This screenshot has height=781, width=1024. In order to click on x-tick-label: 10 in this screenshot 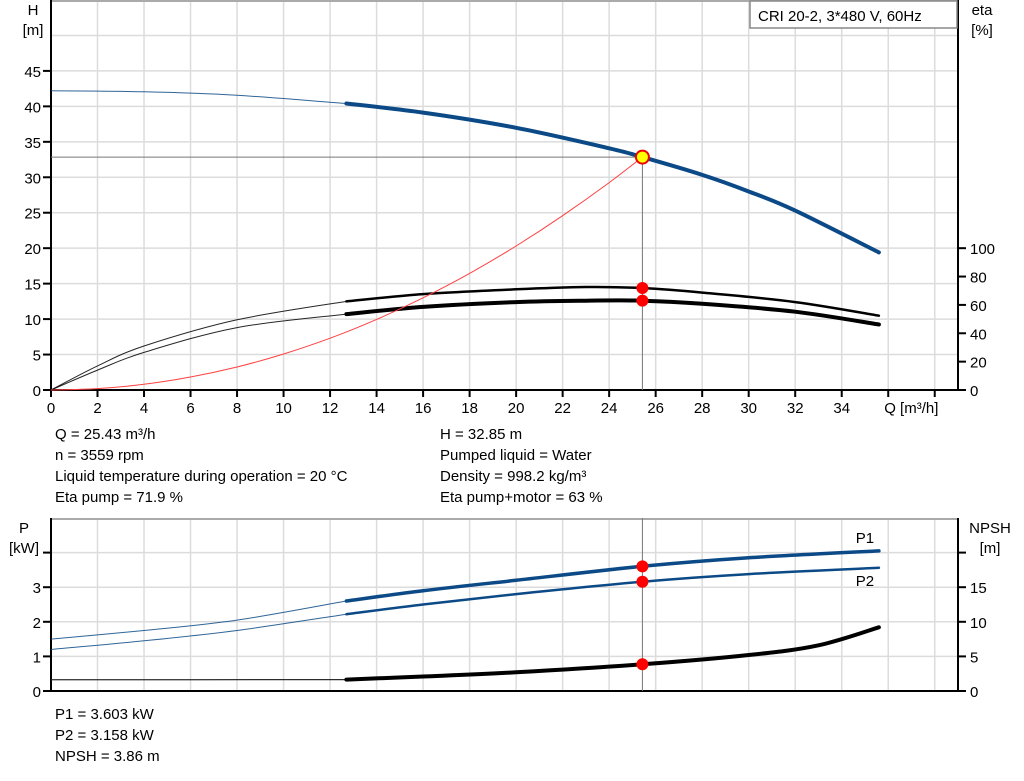, I will do `click(283, 408)`.